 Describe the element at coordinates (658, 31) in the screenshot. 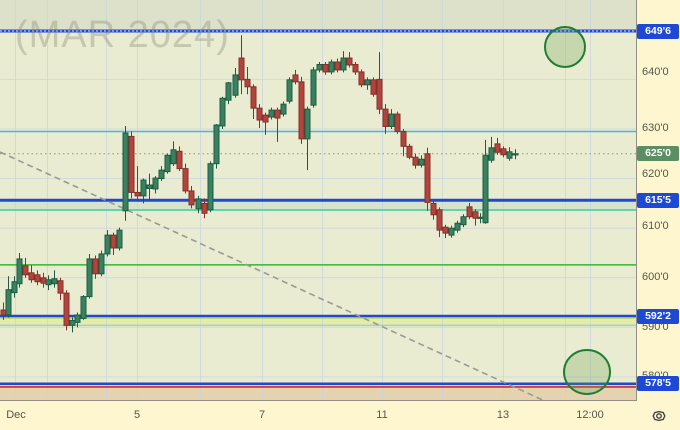

I see `price-level-badge: 649'6` at that location.